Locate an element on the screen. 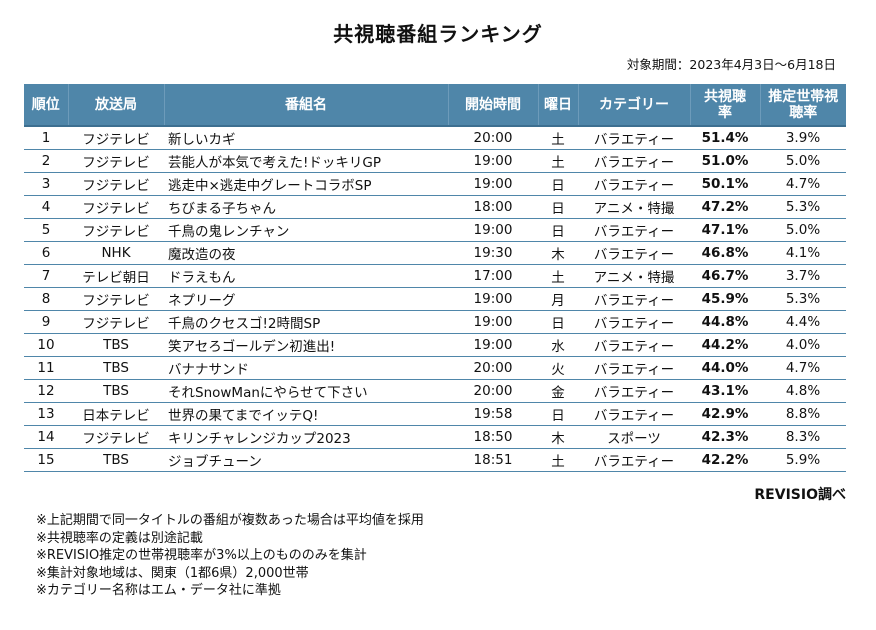 This screenshot has height=630, width=876. note-line: ※集計対象地域は、関東（1都6県）2,000世帯 is located at coordinates (172, 573).